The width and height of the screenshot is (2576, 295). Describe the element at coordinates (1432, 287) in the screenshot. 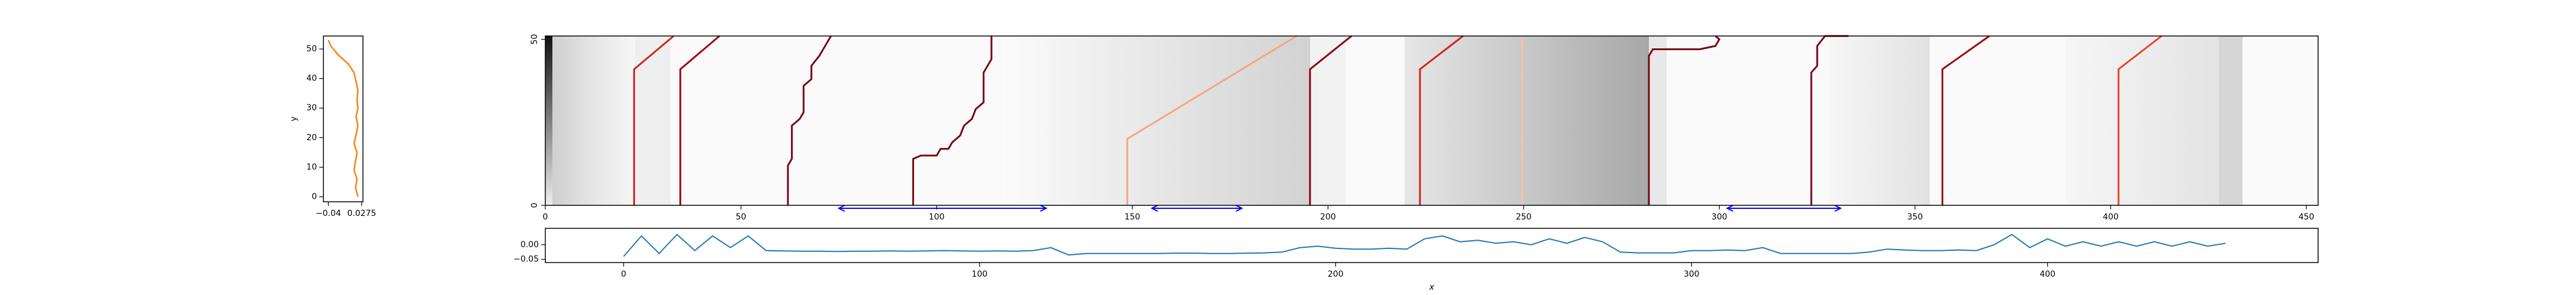

I see `x-axis-label: x` at that location.